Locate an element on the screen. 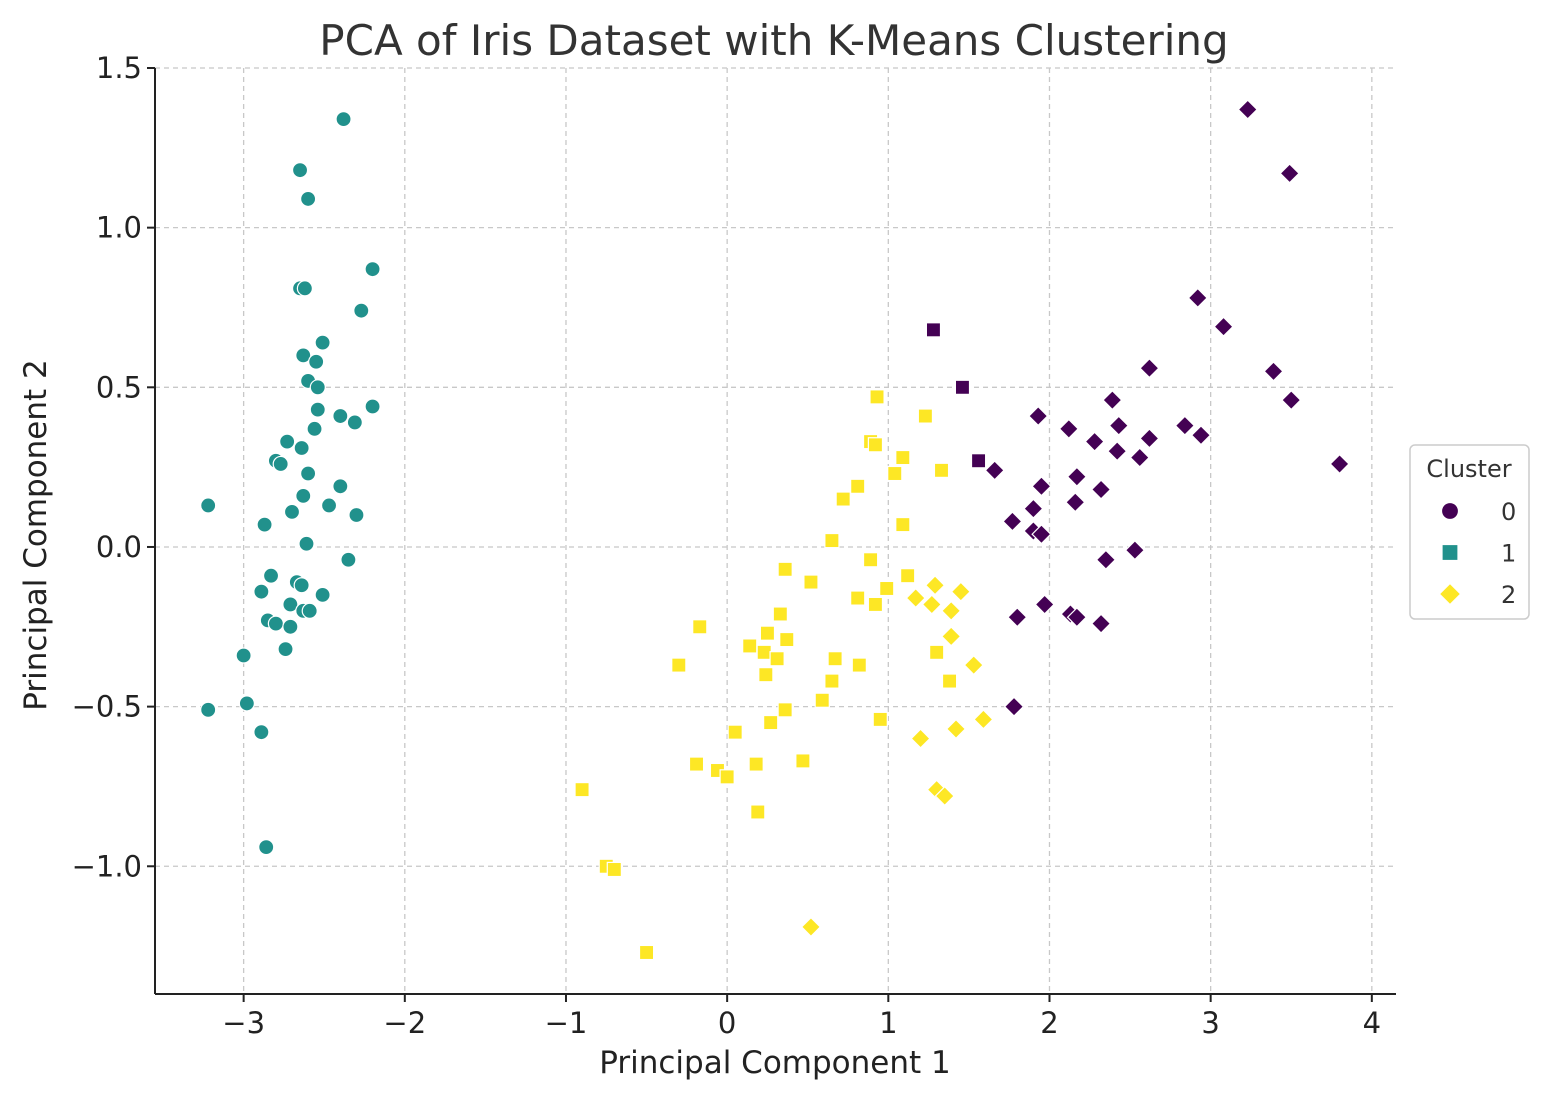 This screenshot has height=1101, width=1549. y-tick-label: 0.0 is located at coordinates (119, 547).